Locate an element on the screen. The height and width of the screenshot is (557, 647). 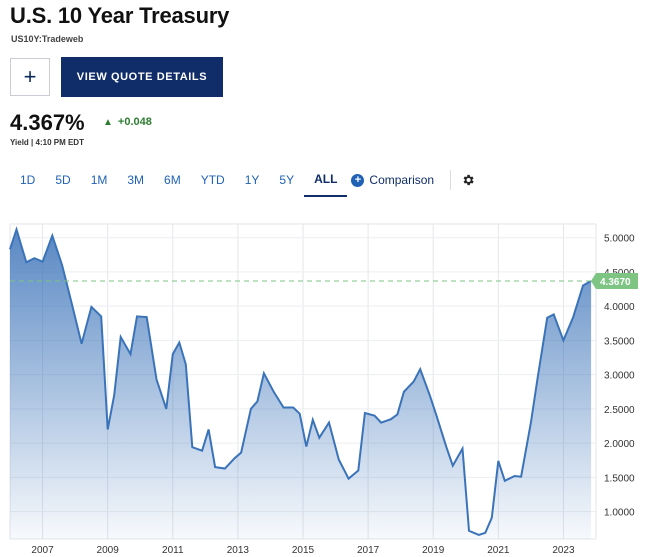
y-tick-label: 3.0000 is located at coordinates (619, 376).